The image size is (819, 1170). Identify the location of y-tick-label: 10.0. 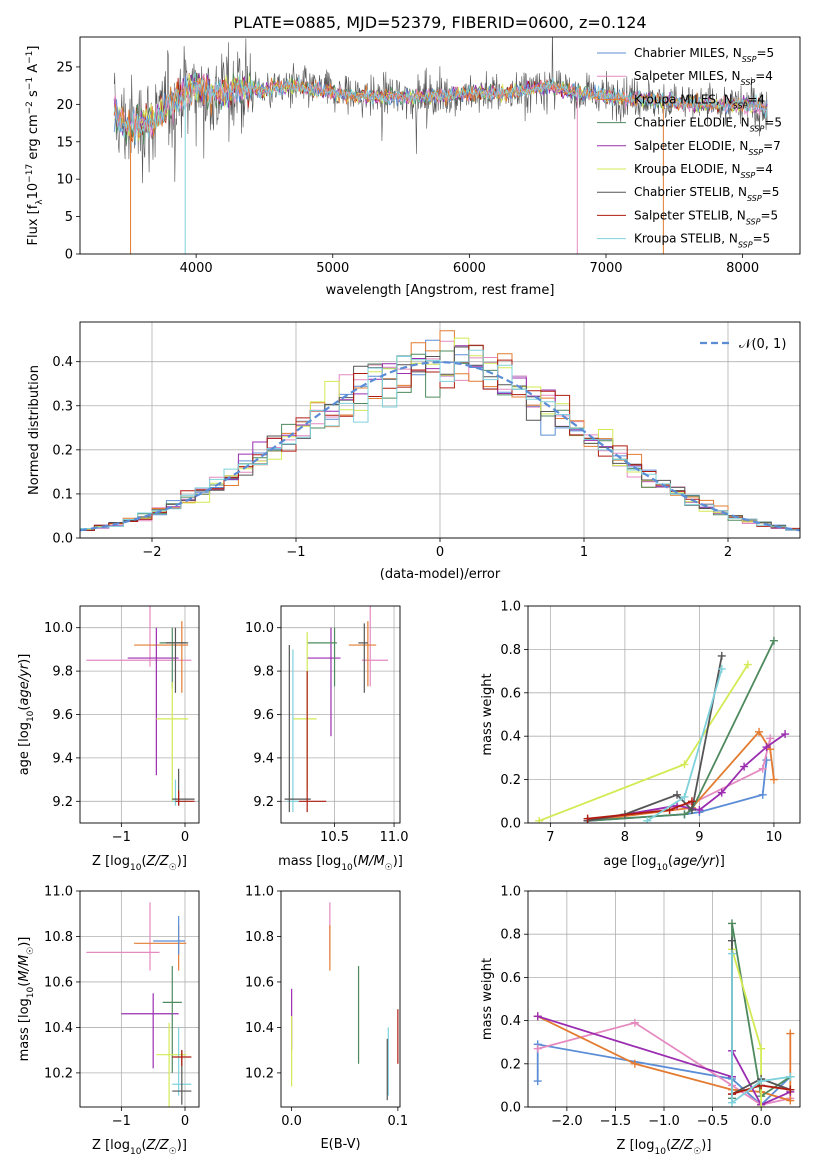
(259, 628).